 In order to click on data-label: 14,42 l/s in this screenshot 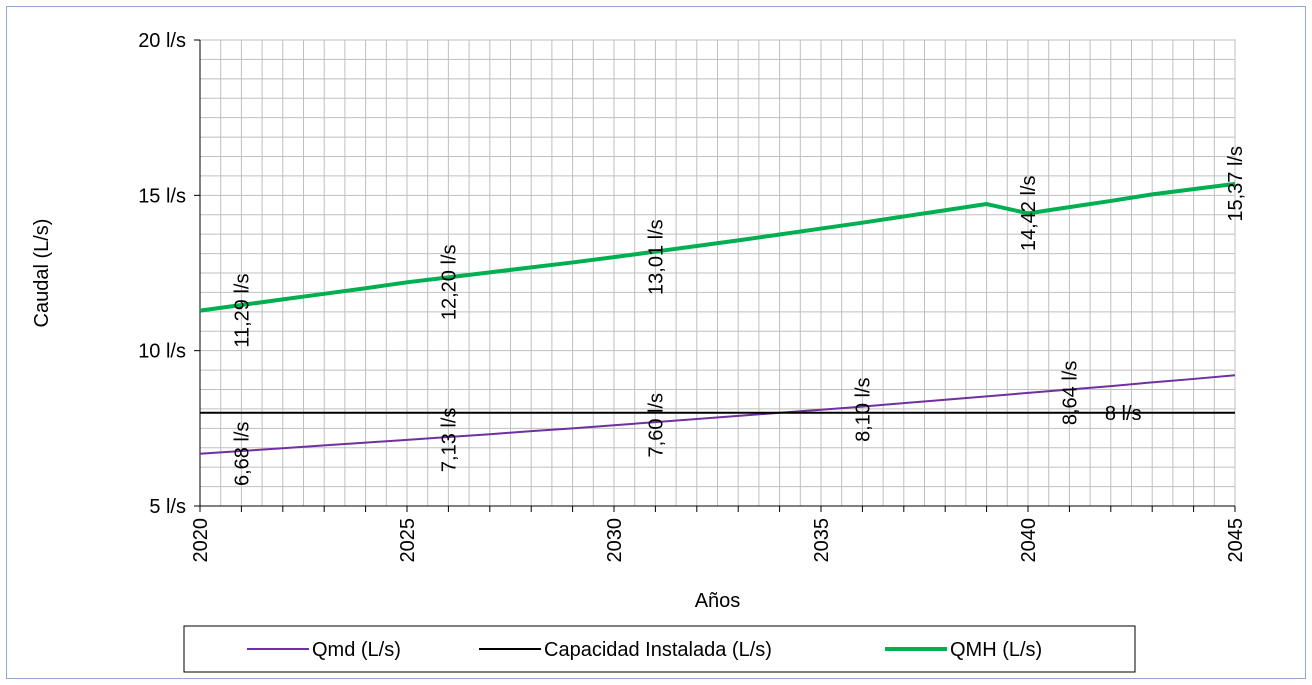, I will do `click(1029, 214)`.